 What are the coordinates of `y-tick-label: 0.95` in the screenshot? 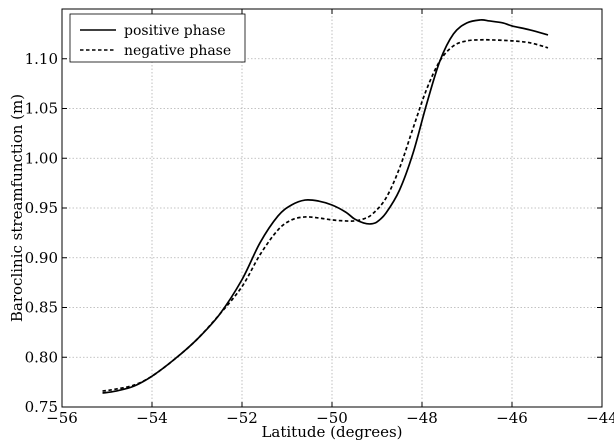 It's located at (41, 208).